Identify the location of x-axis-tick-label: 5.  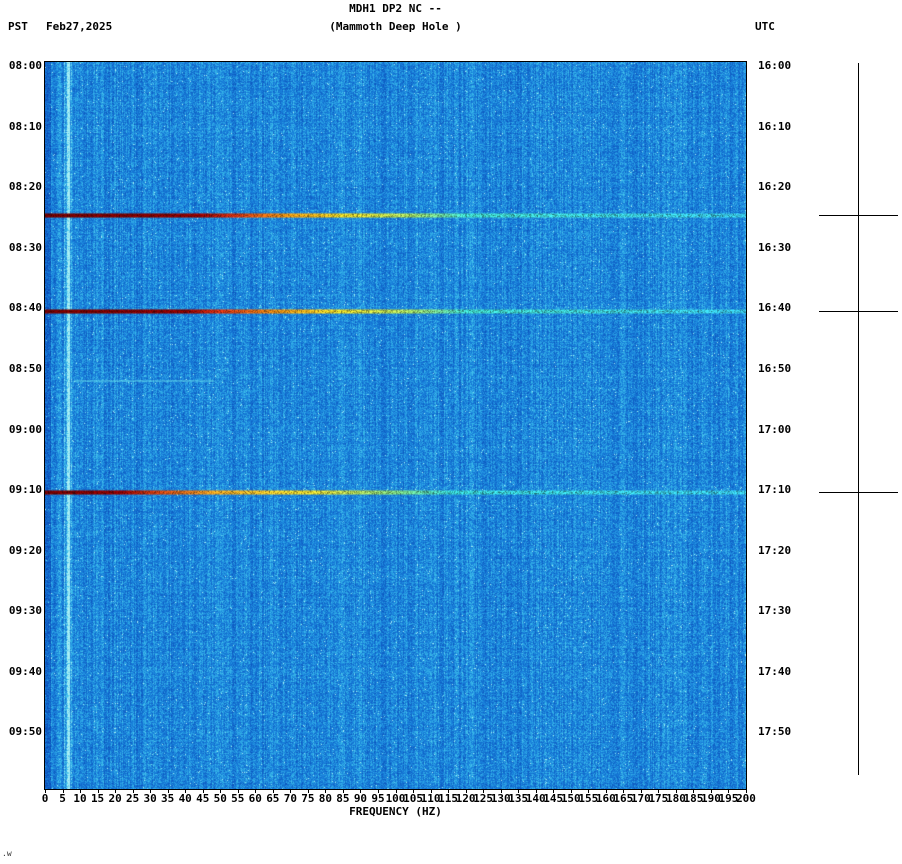
(62, 798).